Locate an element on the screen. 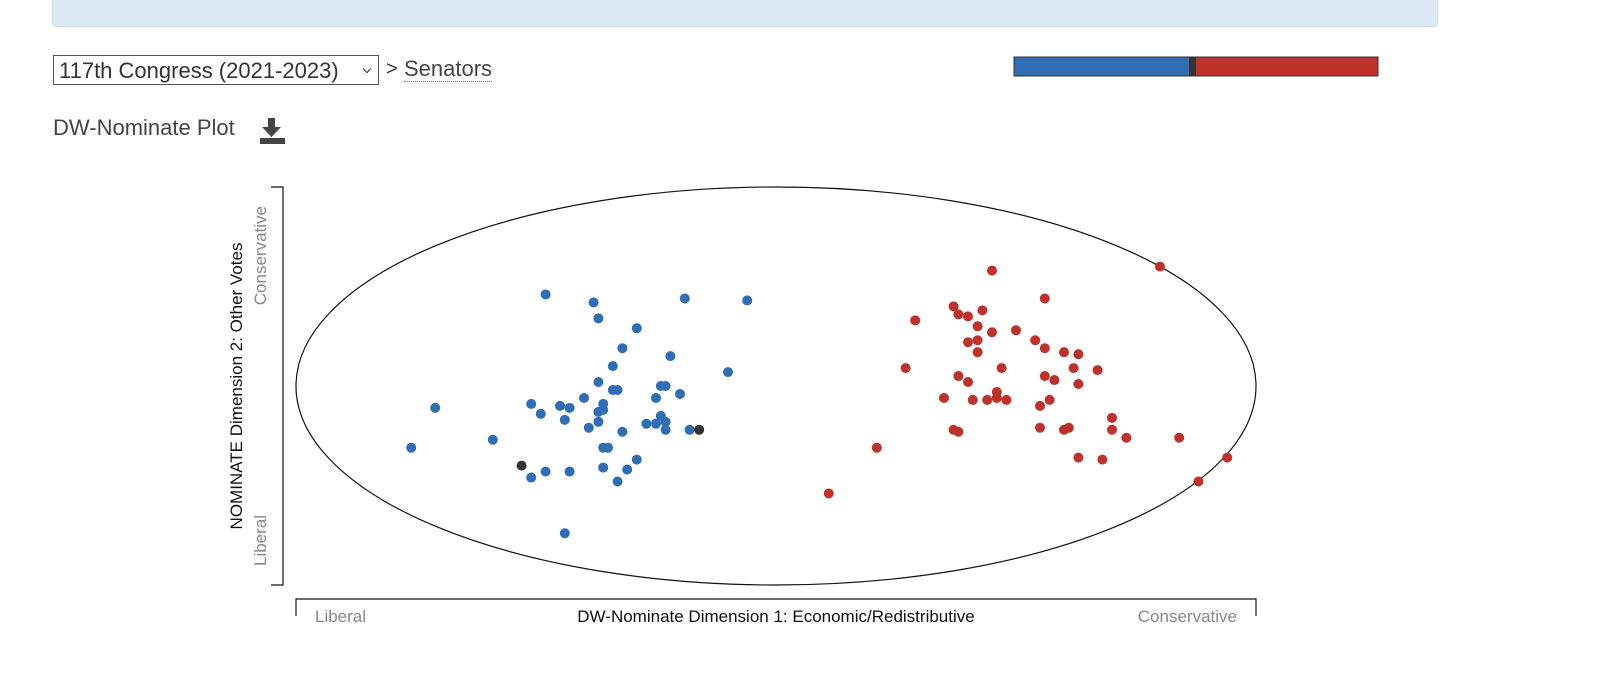 This screenshot has height=683, width=1612. party-bar-border is located at coordinates (1196, 66).